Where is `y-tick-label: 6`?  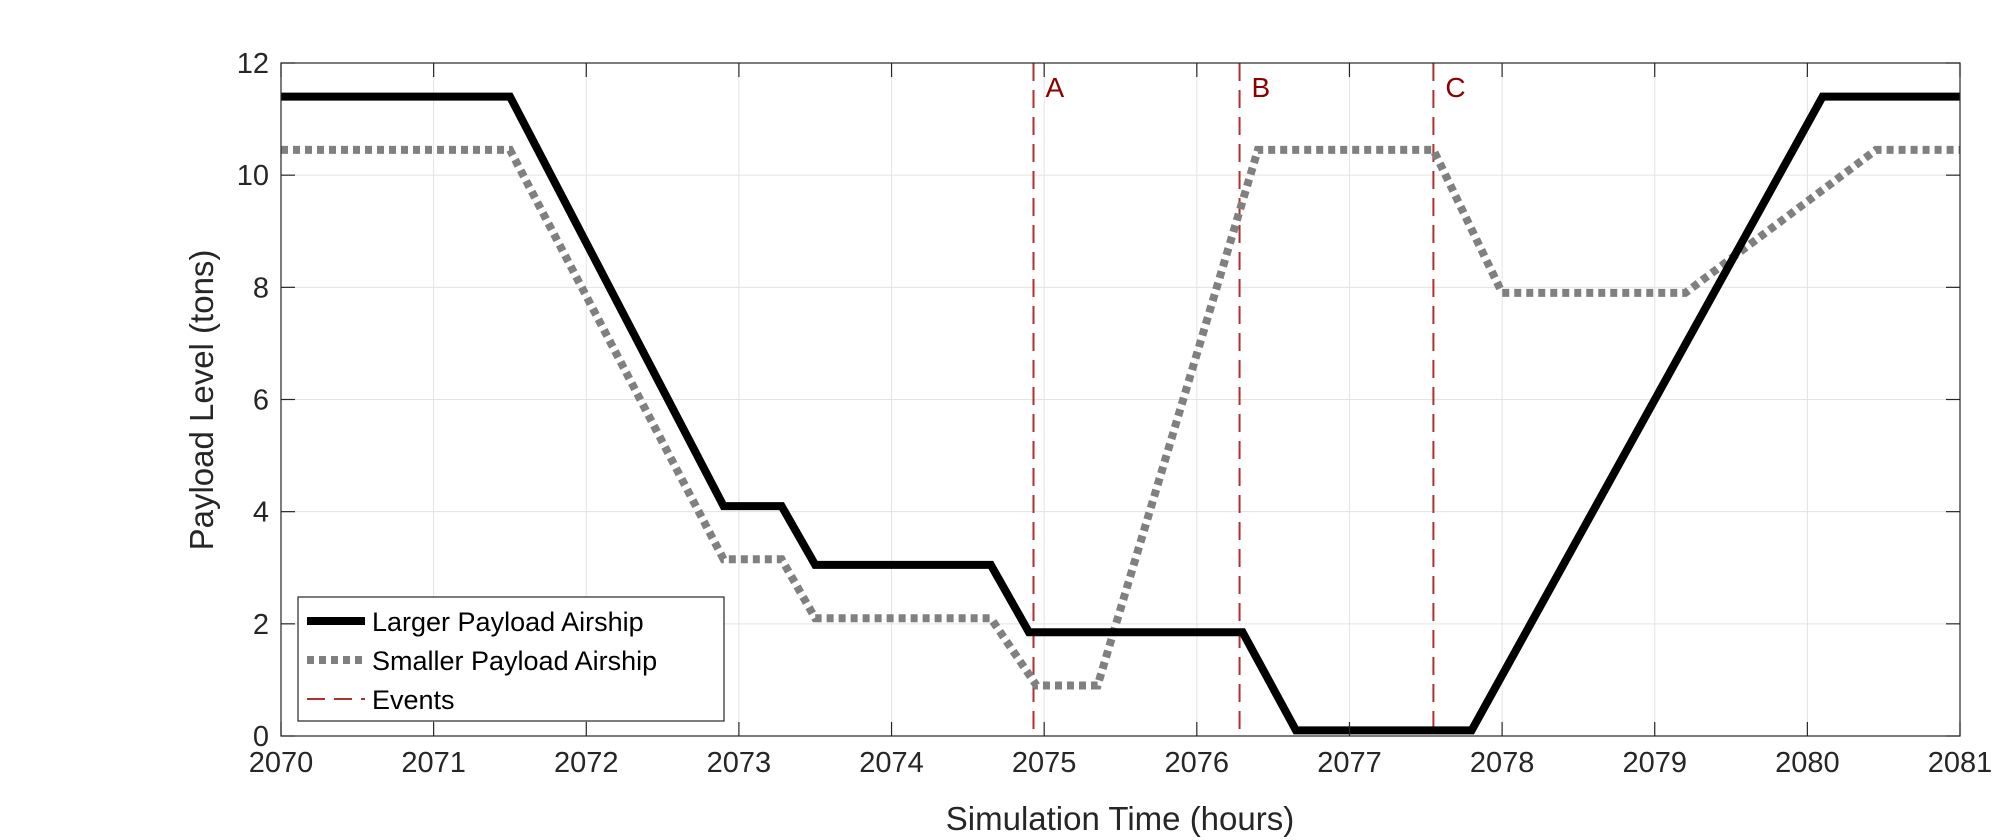 y-tick-label: 6 is located at coordinates (261, 401).